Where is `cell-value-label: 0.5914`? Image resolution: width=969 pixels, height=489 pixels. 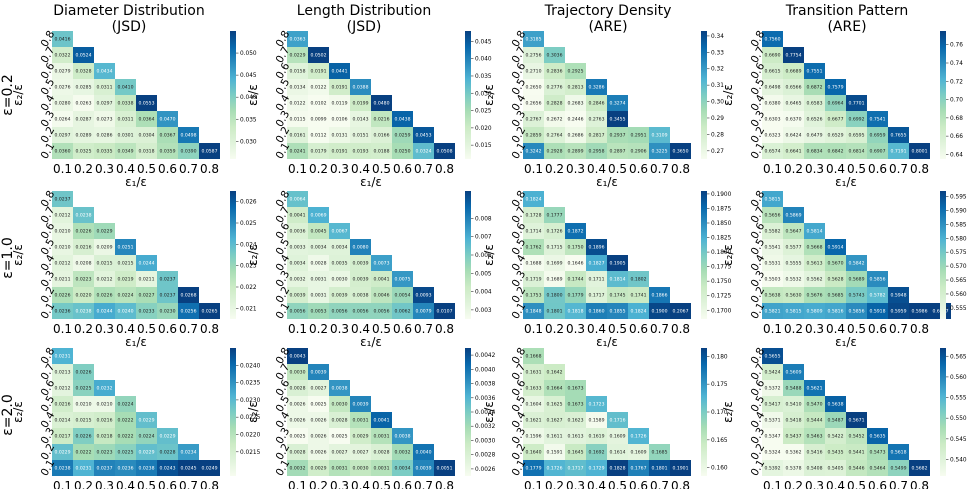 cell-value-label: 0.5914 is located at coordinates (835, 248).